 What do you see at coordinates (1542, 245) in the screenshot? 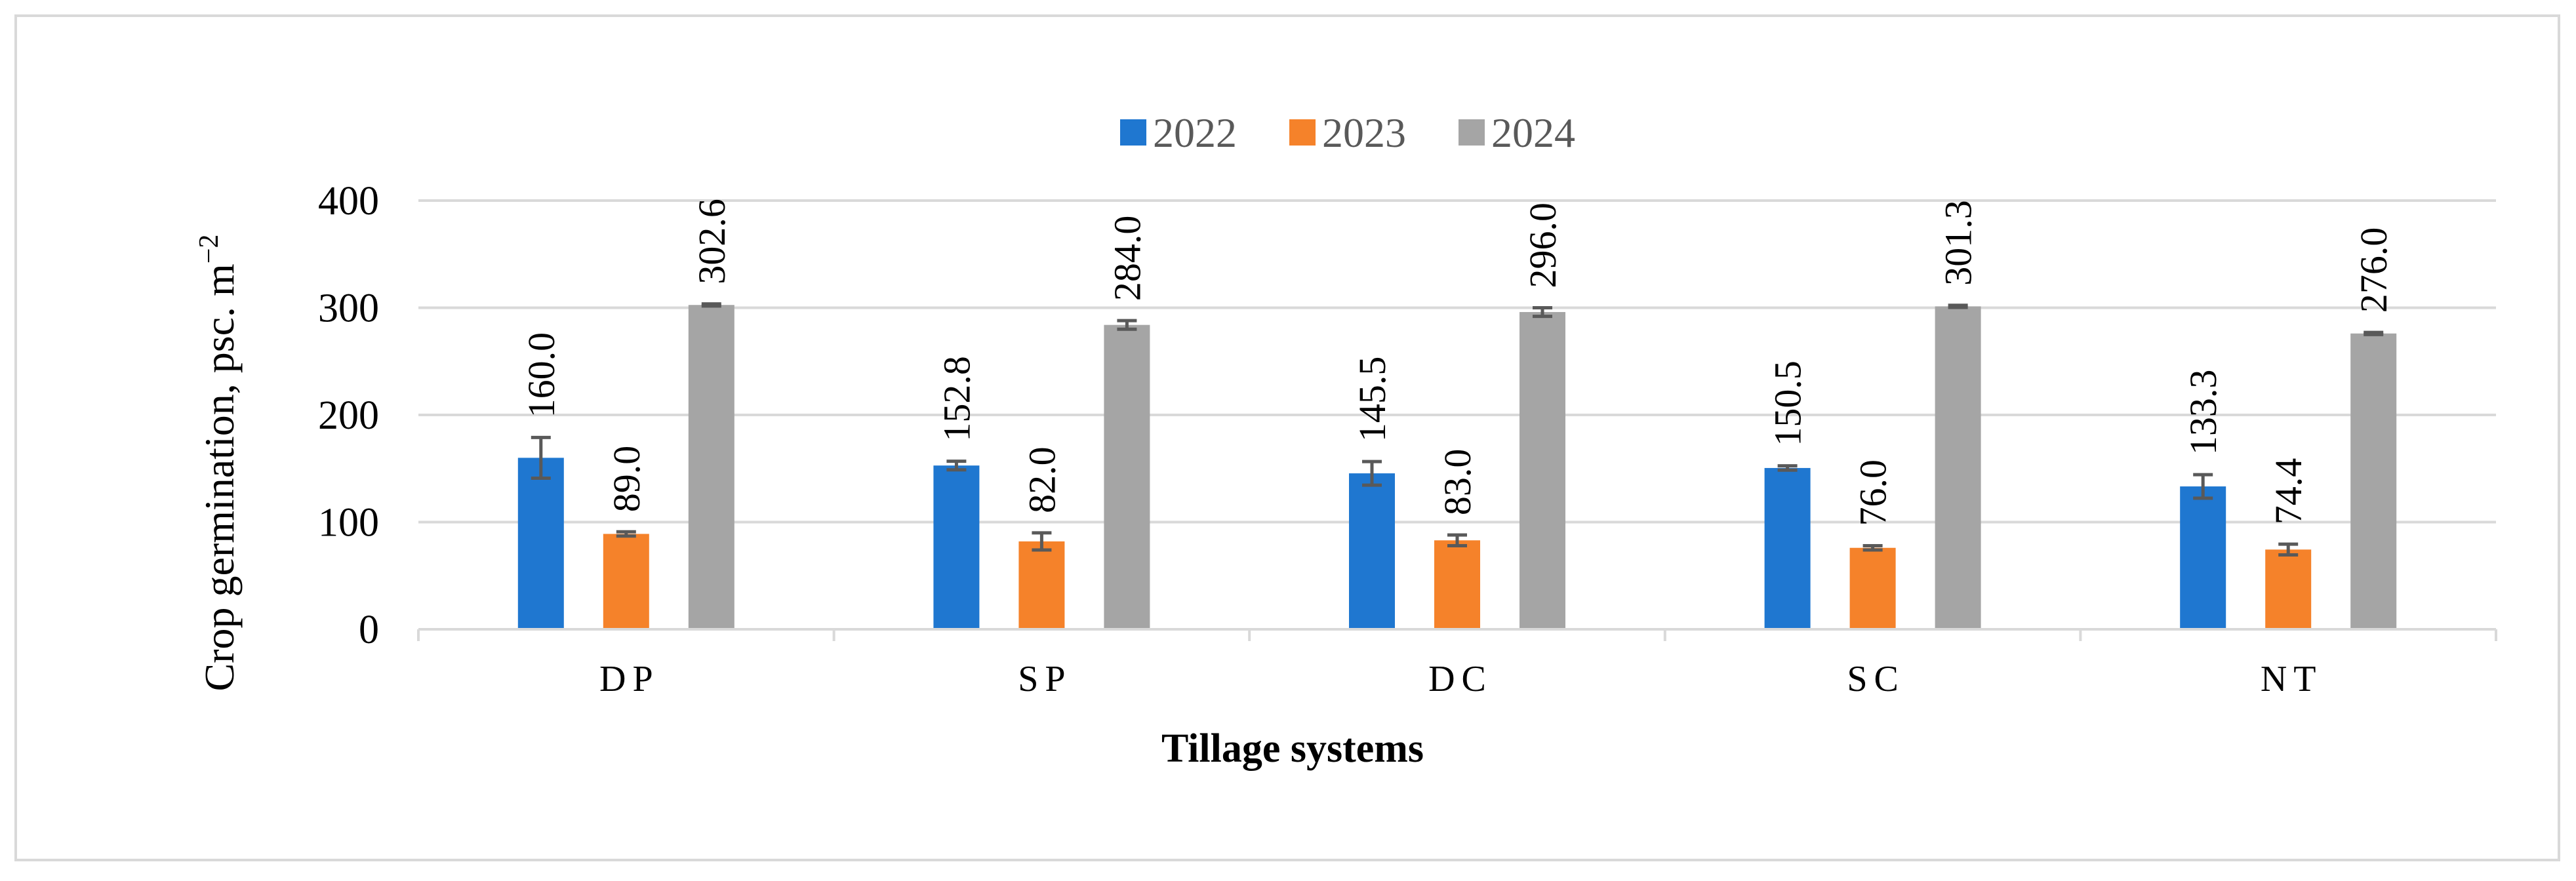
I see `data-label-2024-DC: 296.0` at bounding box center [1542, 245].